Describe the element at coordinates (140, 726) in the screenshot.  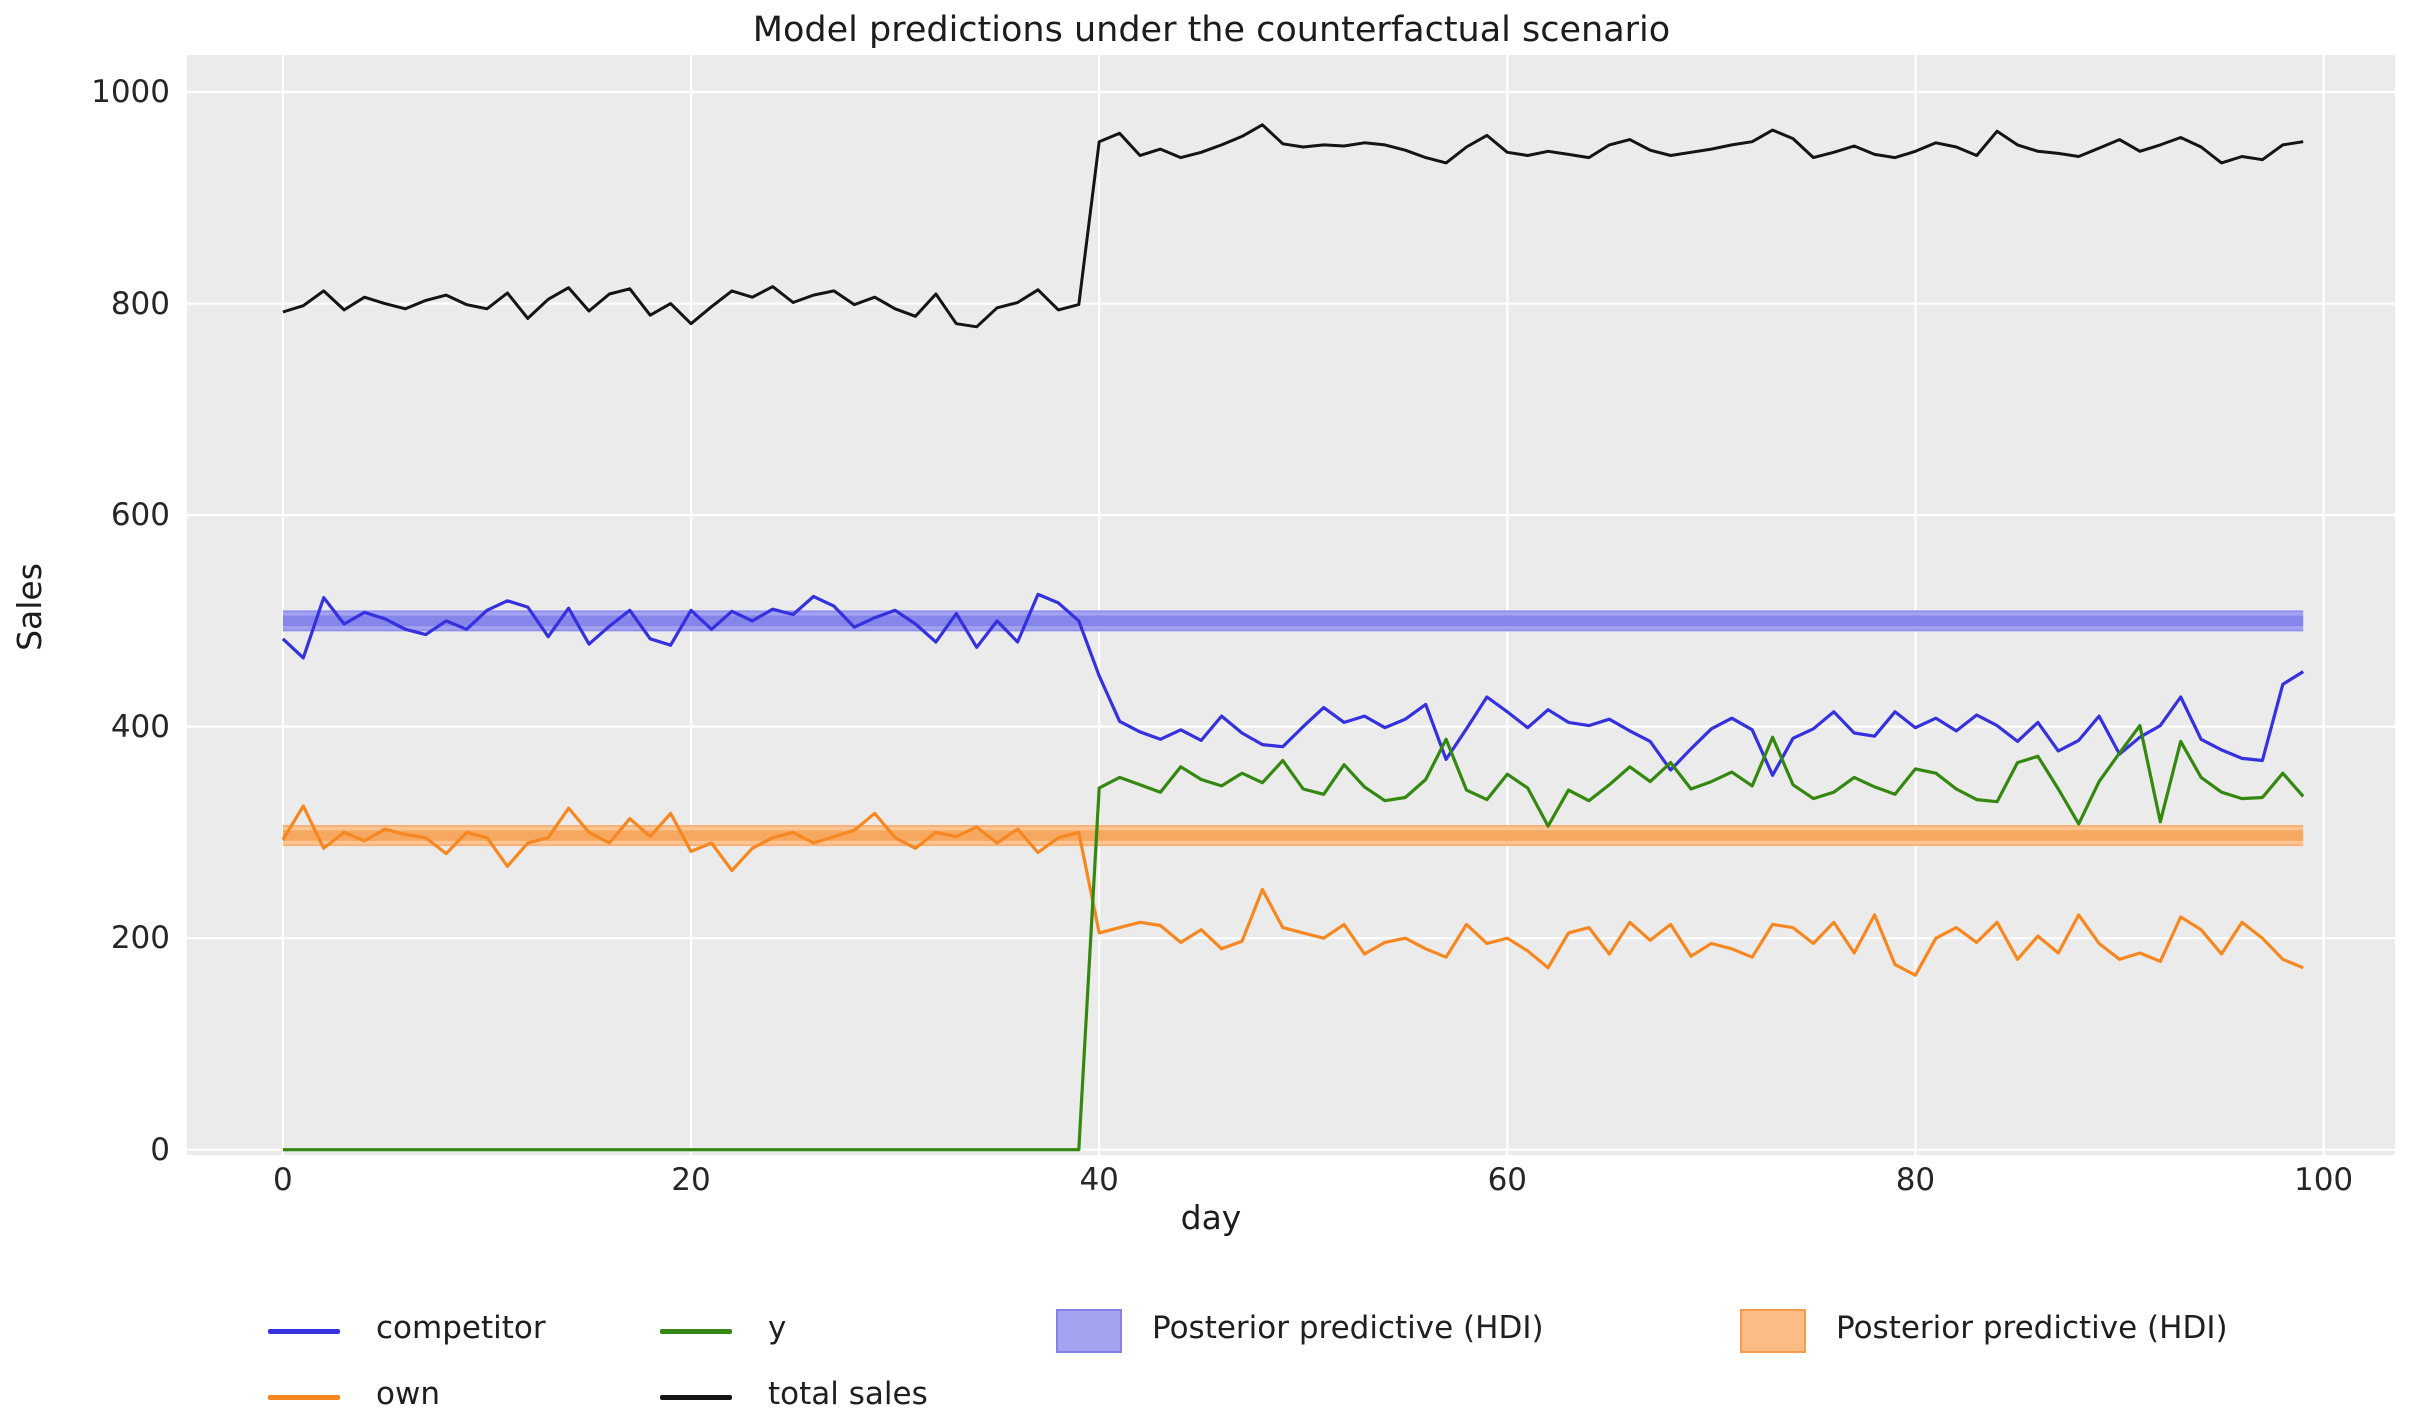
I see `y-tick-label: 400` at that location.